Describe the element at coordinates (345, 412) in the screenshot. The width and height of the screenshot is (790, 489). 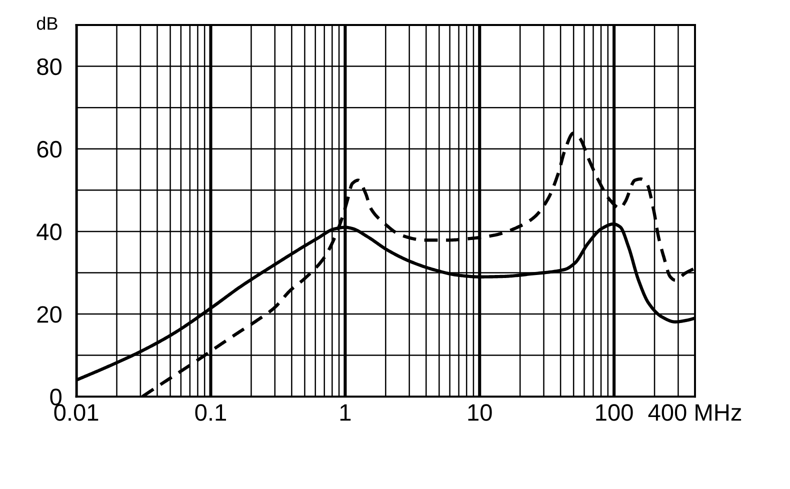
I see `x-tick-label: 1` at that location.